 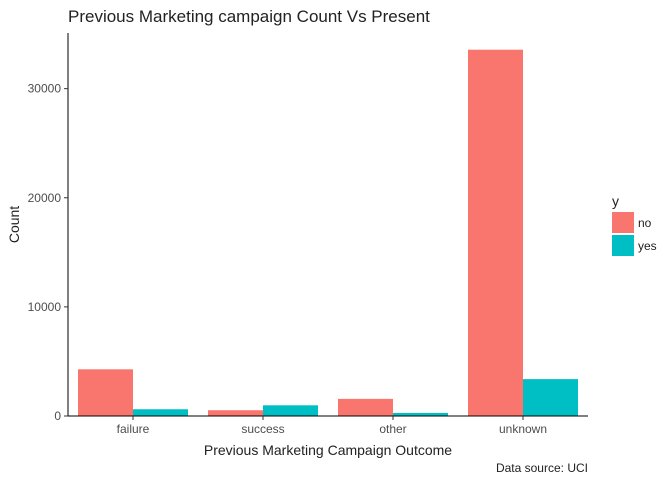 I want to click on bar-unknown-yes, so click(x=550, y=397).